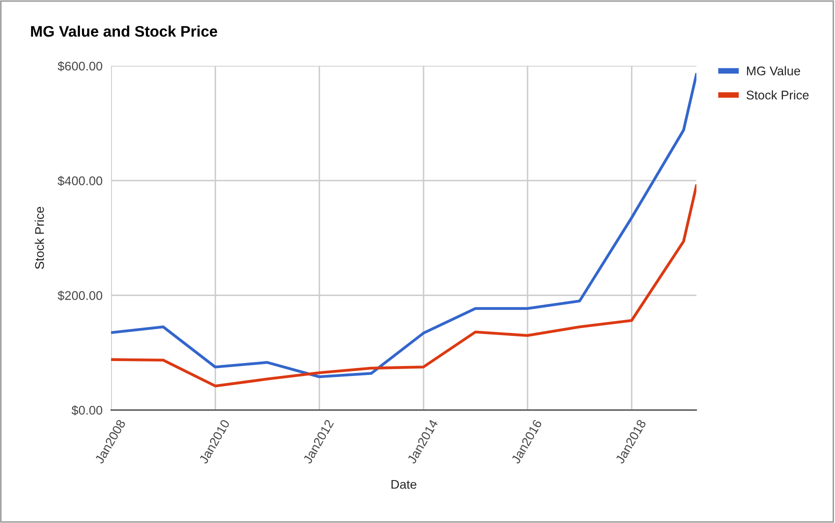 Image resolution: width=835 pixels, height=523 pixels. I want to click on y-tick-label: $200.00, so click(80, 295).